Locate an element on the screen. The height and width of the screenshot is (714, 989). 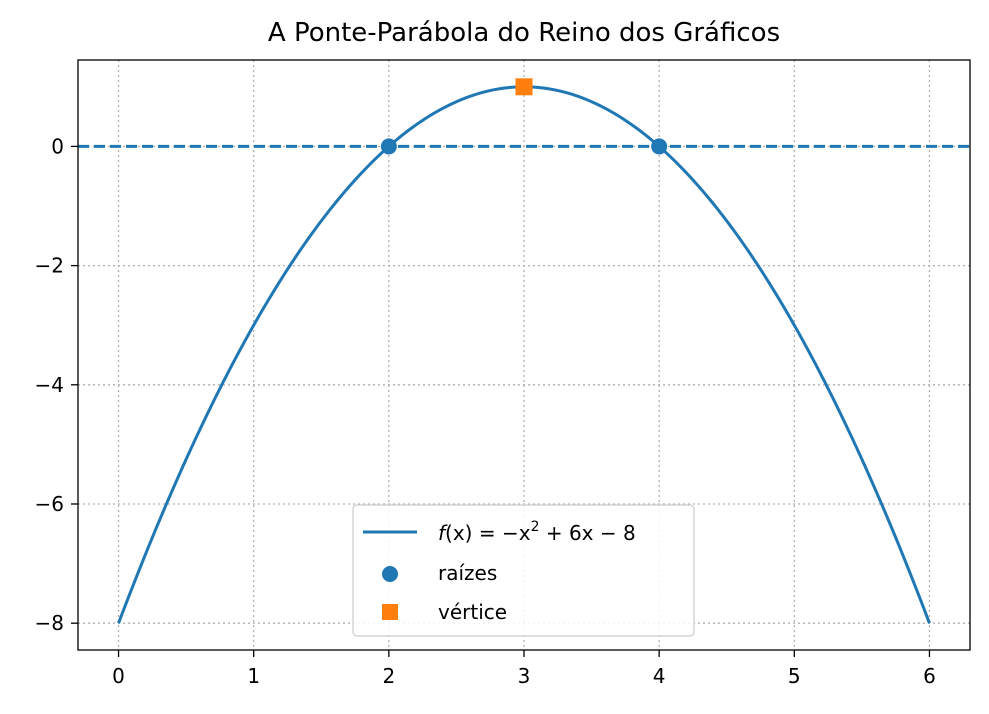
legend-curve-label: f(x) = −x2 + 6x − 8 is located at coordinates (537, 532).